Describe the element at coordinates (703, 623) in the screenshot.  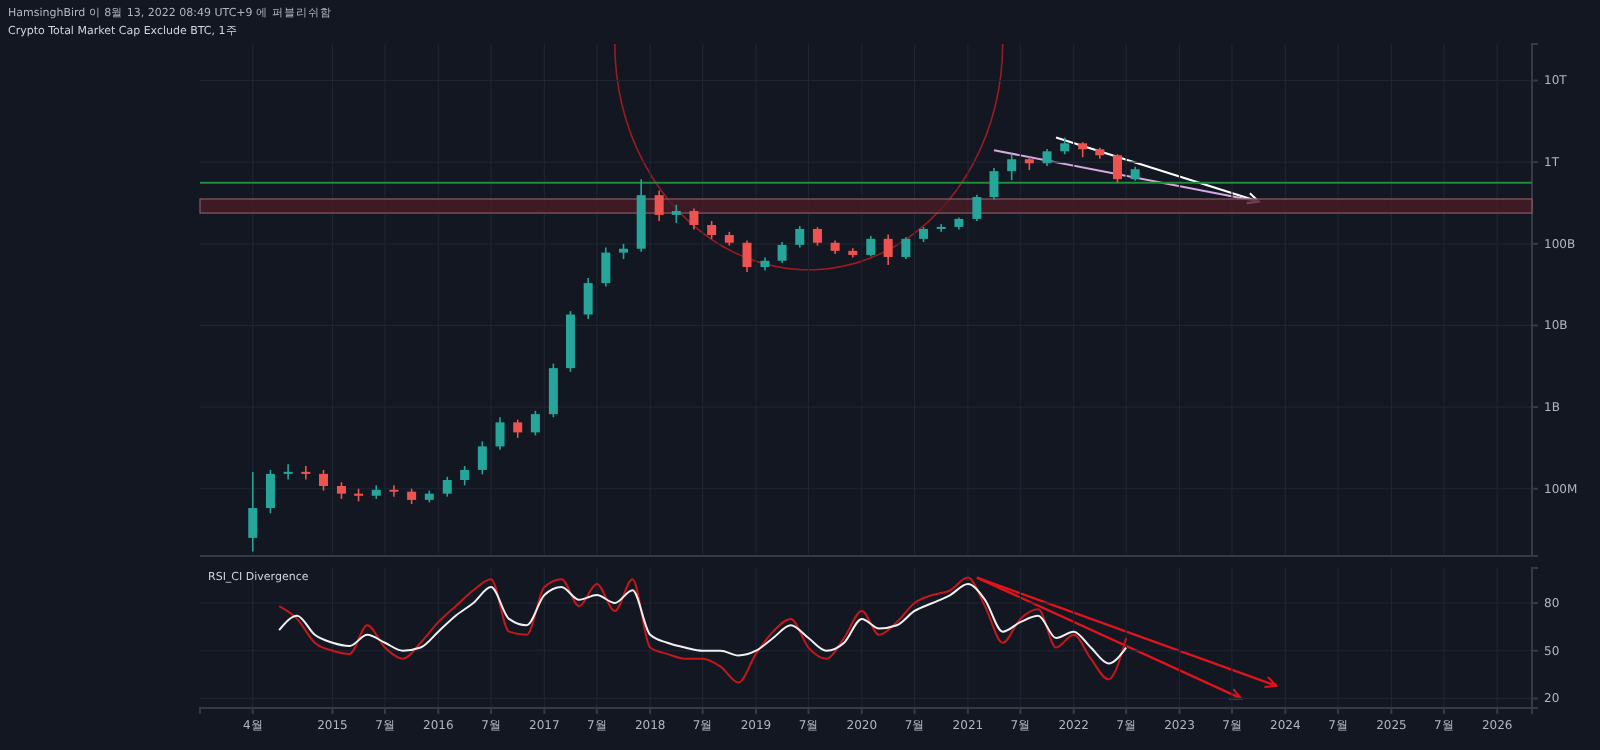
I see `line-series` at that location.